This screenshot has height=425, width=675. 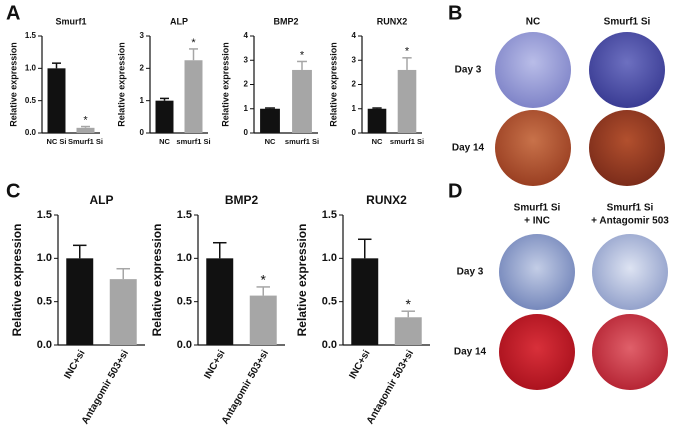 What do you see at coordinates (537, 221) in the screenshot?
I see `column-label: + INC` at bounding box center [537, 221].